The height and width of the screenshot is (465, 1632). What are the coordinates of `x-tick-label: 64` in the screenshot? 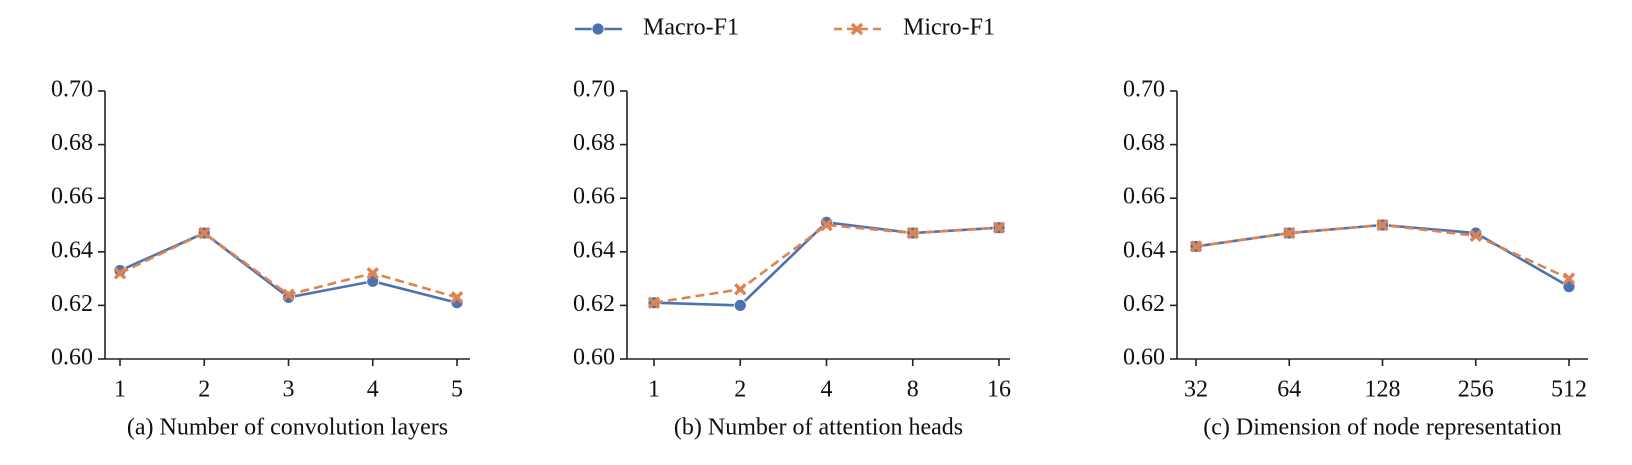 It's located at (1289, 390).